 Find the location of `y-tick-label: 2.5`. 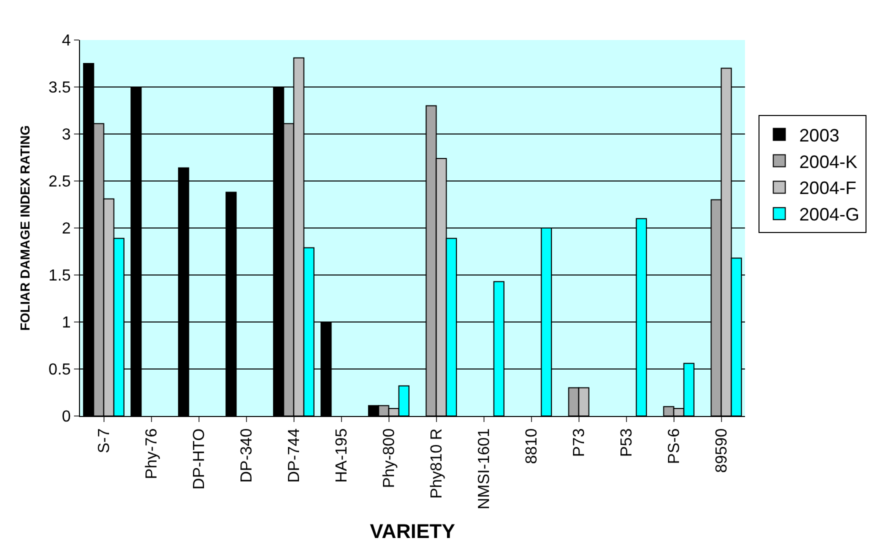

y-tick-label: 2.5 is located at coordinates (59, 182).